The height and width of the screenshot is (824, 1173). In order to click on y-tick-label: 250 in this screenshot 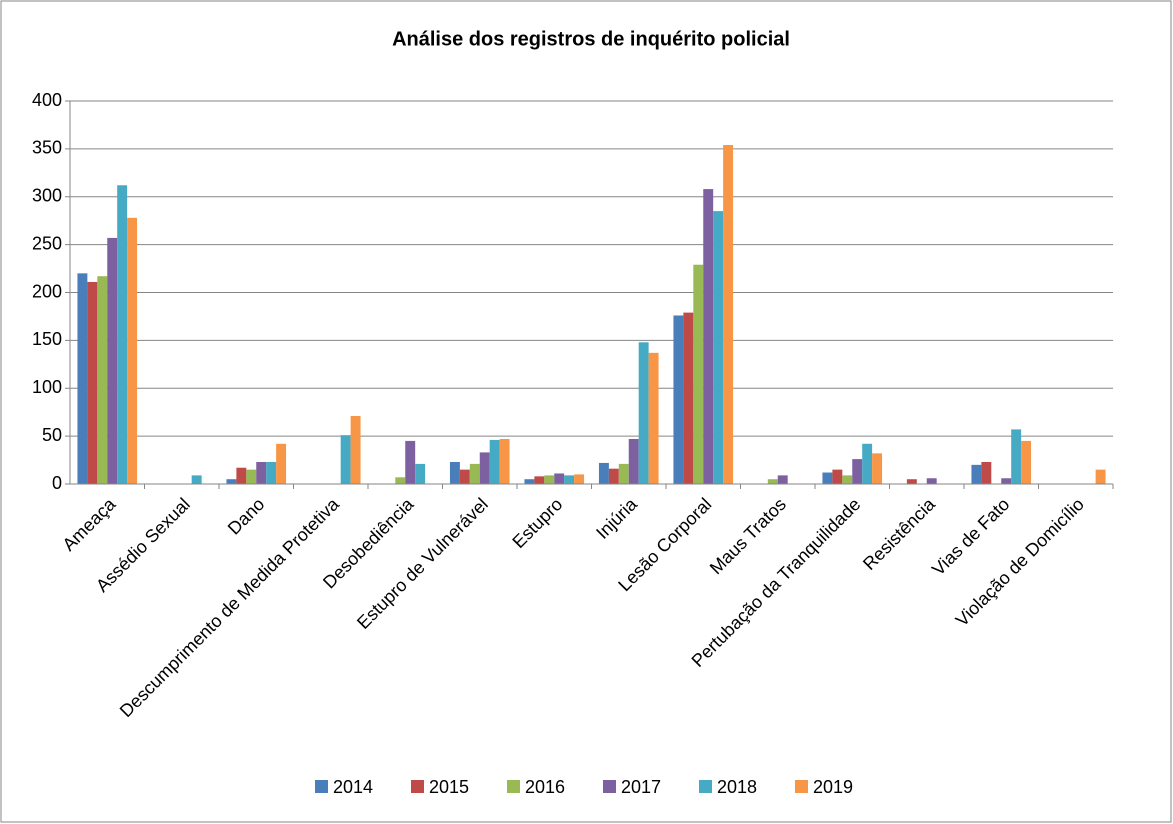, I will do `click(47, 243)`.